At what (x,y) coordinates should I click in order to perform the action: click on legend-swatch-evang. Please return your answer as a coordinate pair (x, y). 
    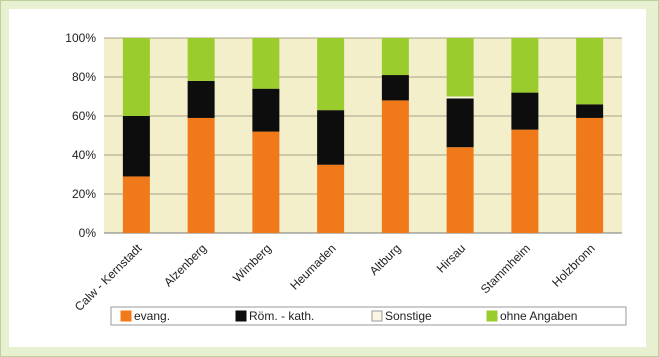
    Looking at the image, I should click on (126, 316).